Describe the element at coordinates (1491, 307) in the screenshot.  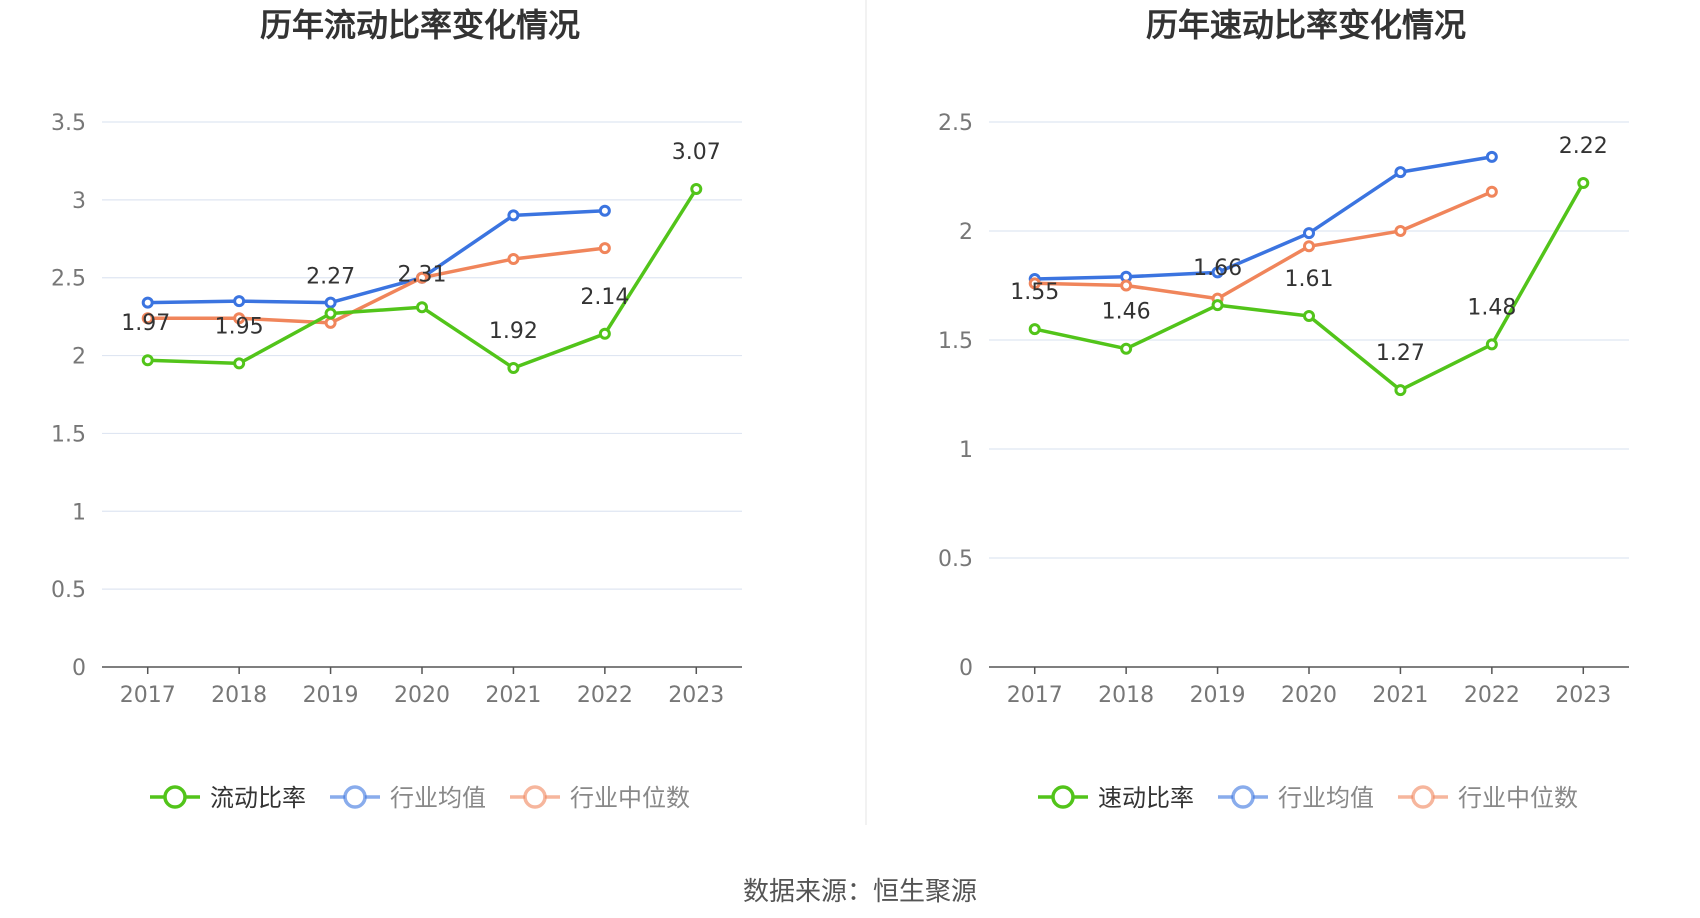
I see `data-label: 1.48` at that location.